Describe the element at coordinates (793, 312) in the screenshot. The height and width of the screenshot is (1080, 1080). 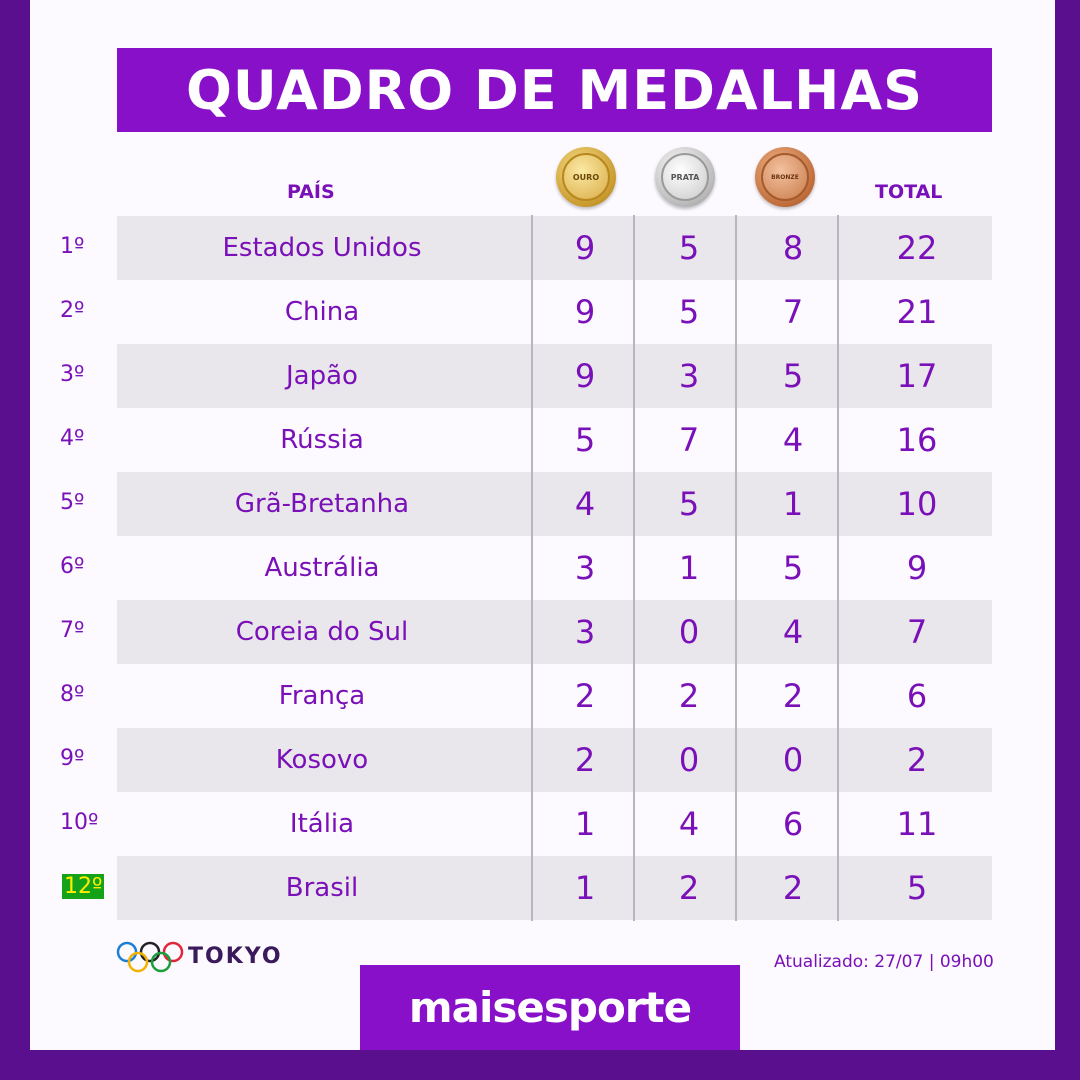
I see `bronze-count: 7` at that location.